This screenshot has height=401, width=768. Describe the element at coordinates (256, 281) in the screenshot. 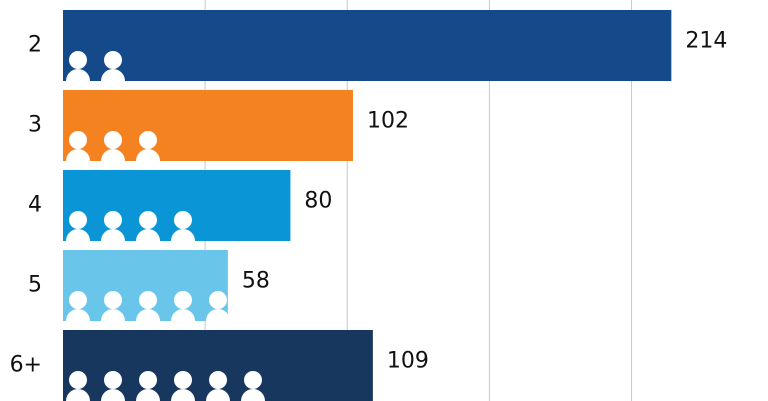

I see `value-label: 58` at that location.